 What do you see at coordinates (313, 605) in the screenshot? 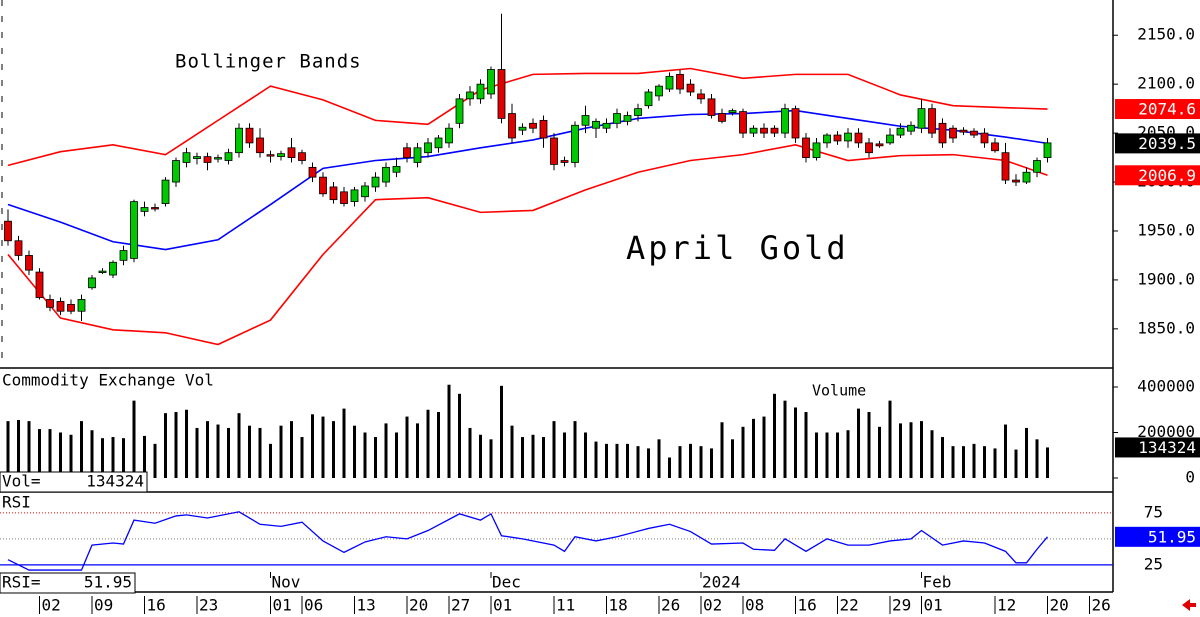
I see `x-tick-label: 06` at bounding box center [313, 605].